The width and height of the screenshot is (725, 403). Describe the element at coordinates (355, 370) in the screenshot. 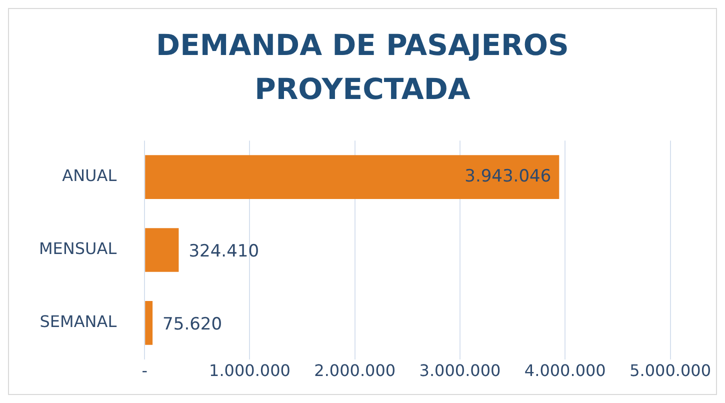

I see `x-tick-label: 2.000.000` at that location.